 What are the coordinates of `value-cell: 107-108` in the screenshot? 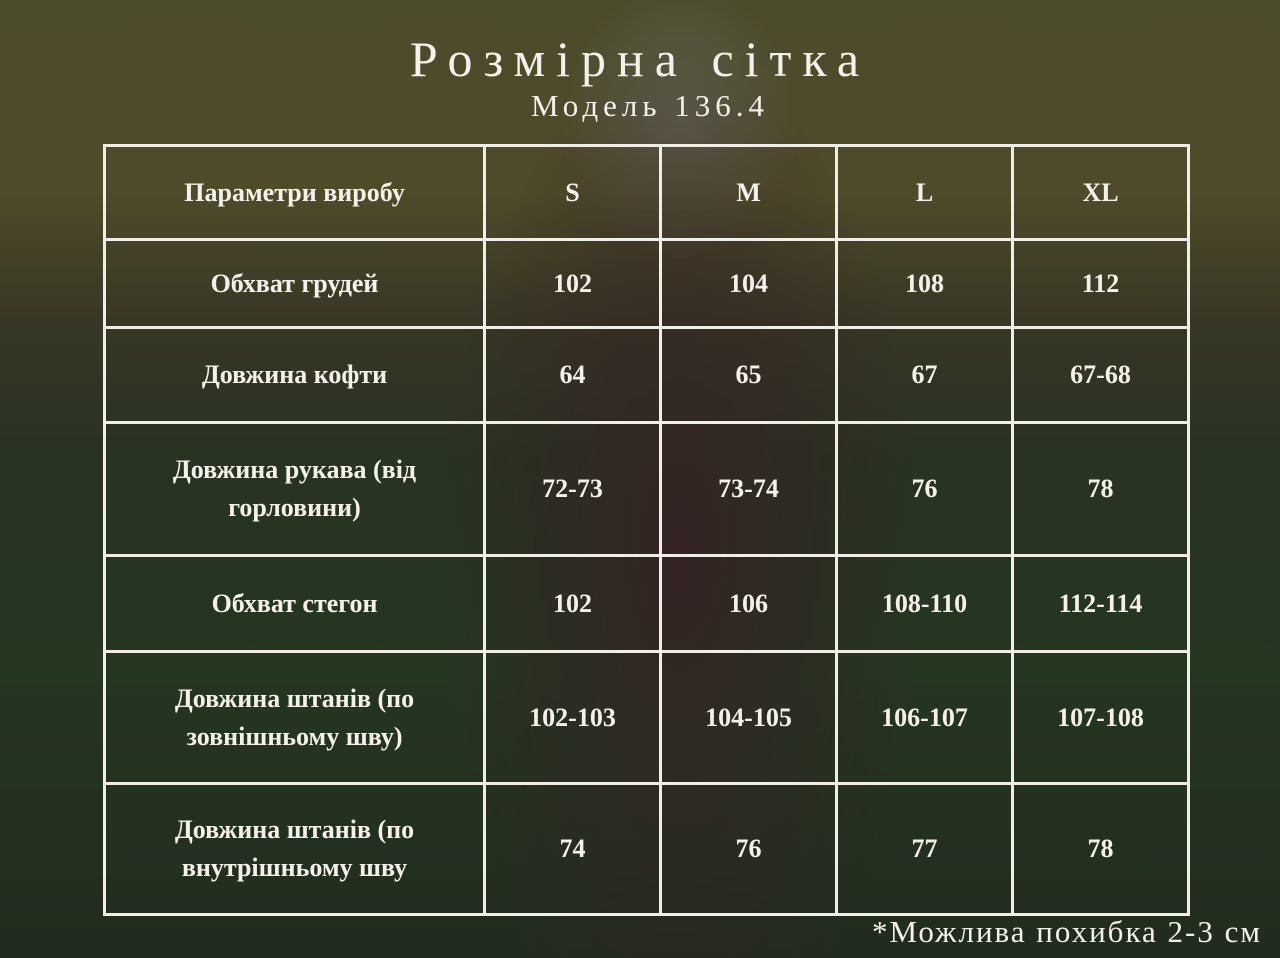 It's located at (1100, 717).